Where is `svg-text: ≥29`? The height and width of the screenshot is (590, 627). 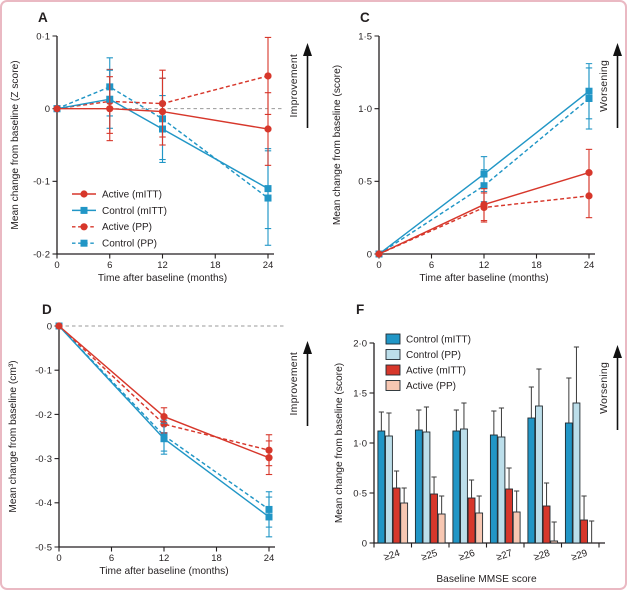 svg-text: ≥29 is located at coordinates (579, 555).